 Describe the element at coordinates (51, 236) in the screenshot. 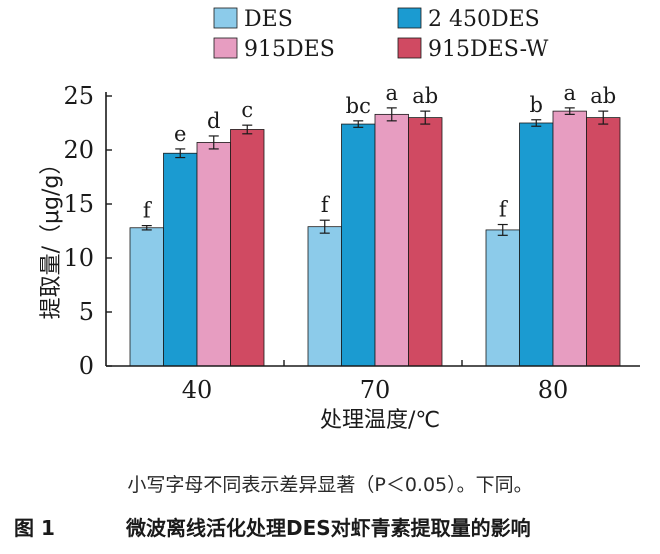

I see `y-axis-title: 提取量/（μg/g）` at that location.